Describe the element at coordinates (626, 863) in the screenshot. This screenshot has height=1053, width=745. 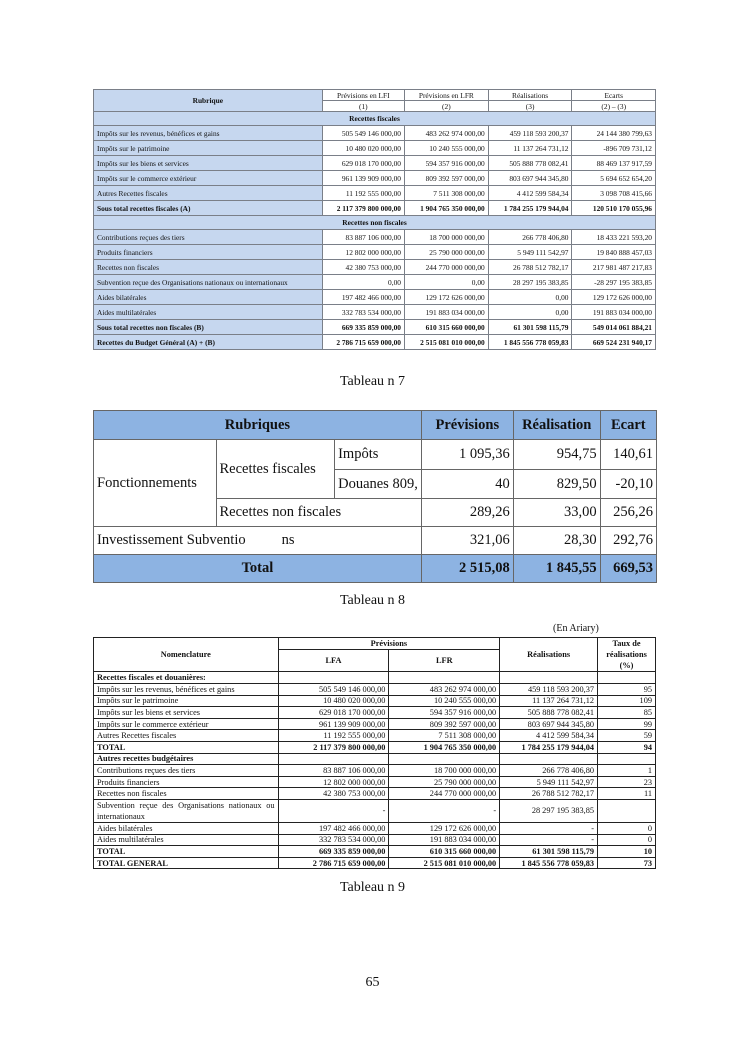
I see `cell-value: 73` at that location.